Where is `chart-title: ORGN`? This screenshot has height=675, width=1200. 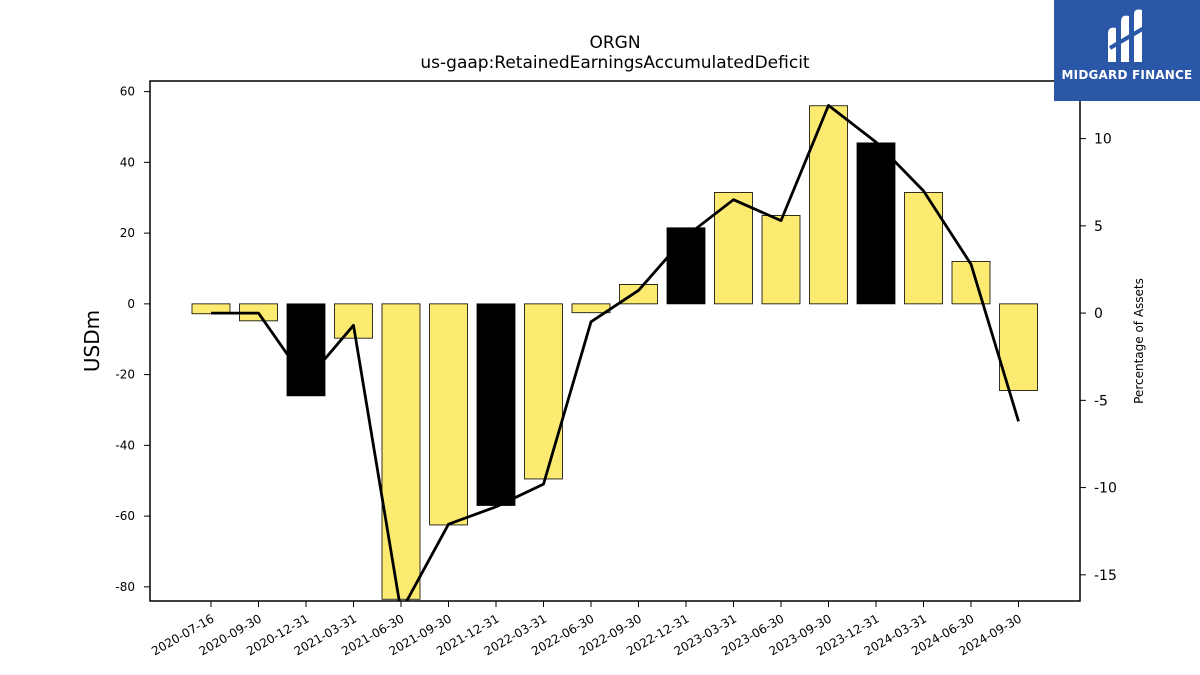
chart-title: ORGN is located at coordinates (614, 43).